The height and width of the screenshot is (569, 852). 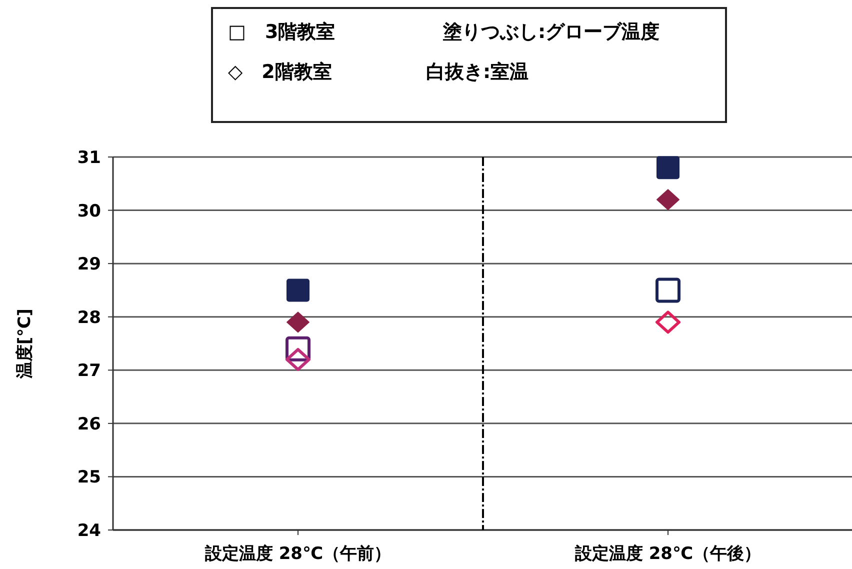 What do you see at coordinates (668, 554) in the screenshot?
I see `x-tick-label: 設定温度 28℃（午後）` at bounding box center [668, 554].